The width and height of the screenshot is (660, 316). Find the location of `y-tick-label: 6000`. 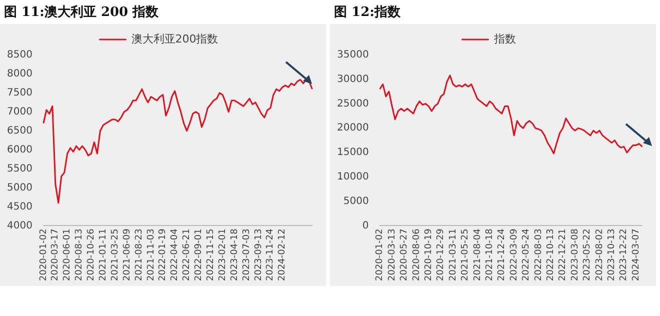

y-tick-label: 6000 is located at coordinates (19, 150).